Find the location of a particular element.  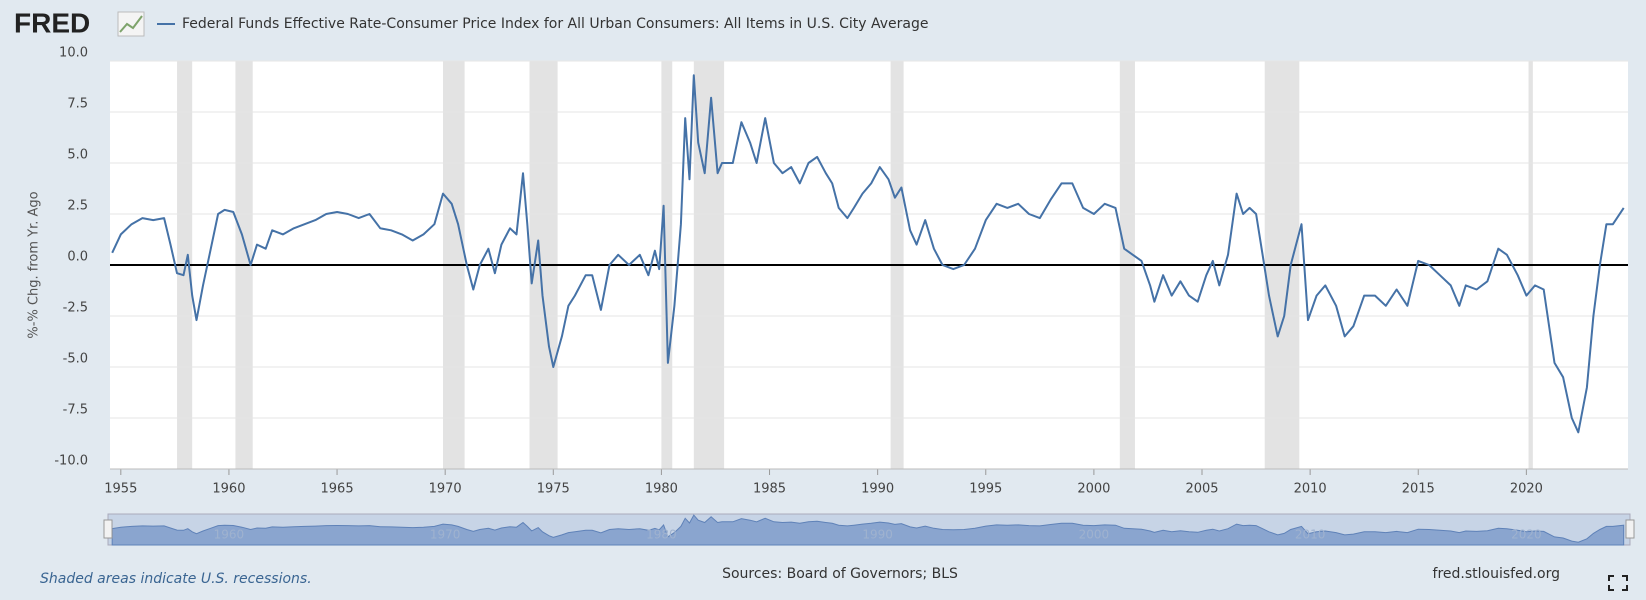

navigator-area is located at coordinates (868, 530).